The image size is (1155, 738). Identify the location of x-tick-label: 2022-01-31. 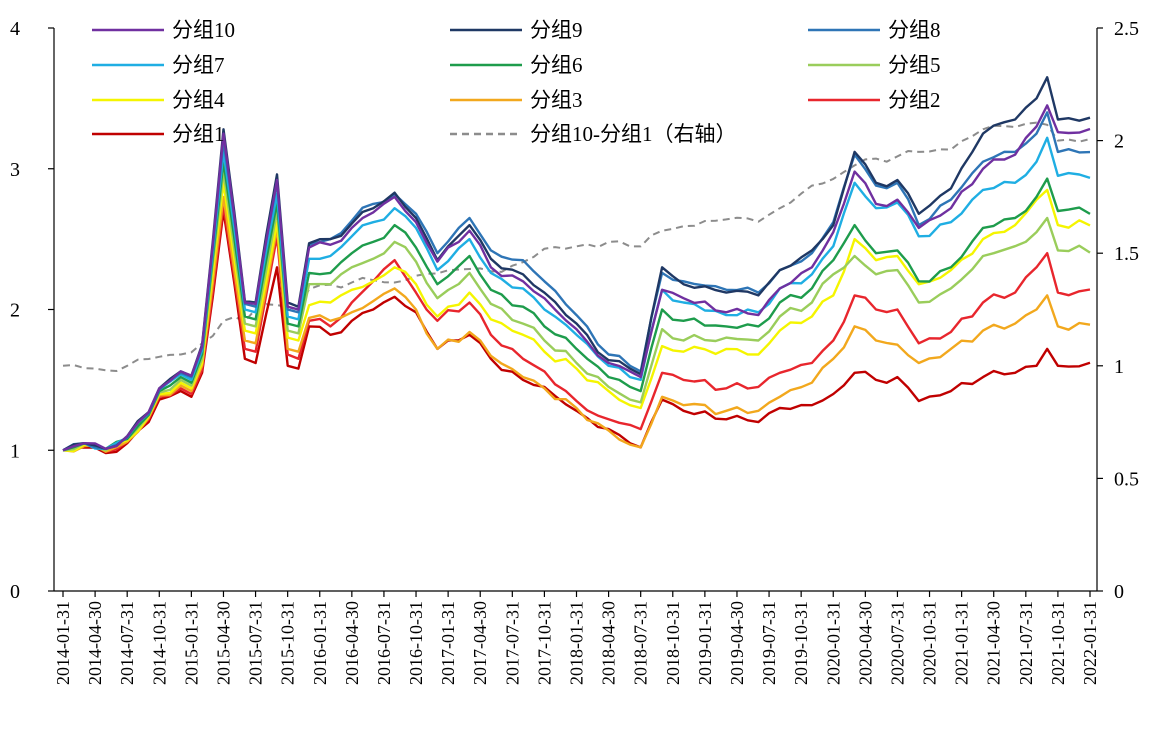
(1090, 643).